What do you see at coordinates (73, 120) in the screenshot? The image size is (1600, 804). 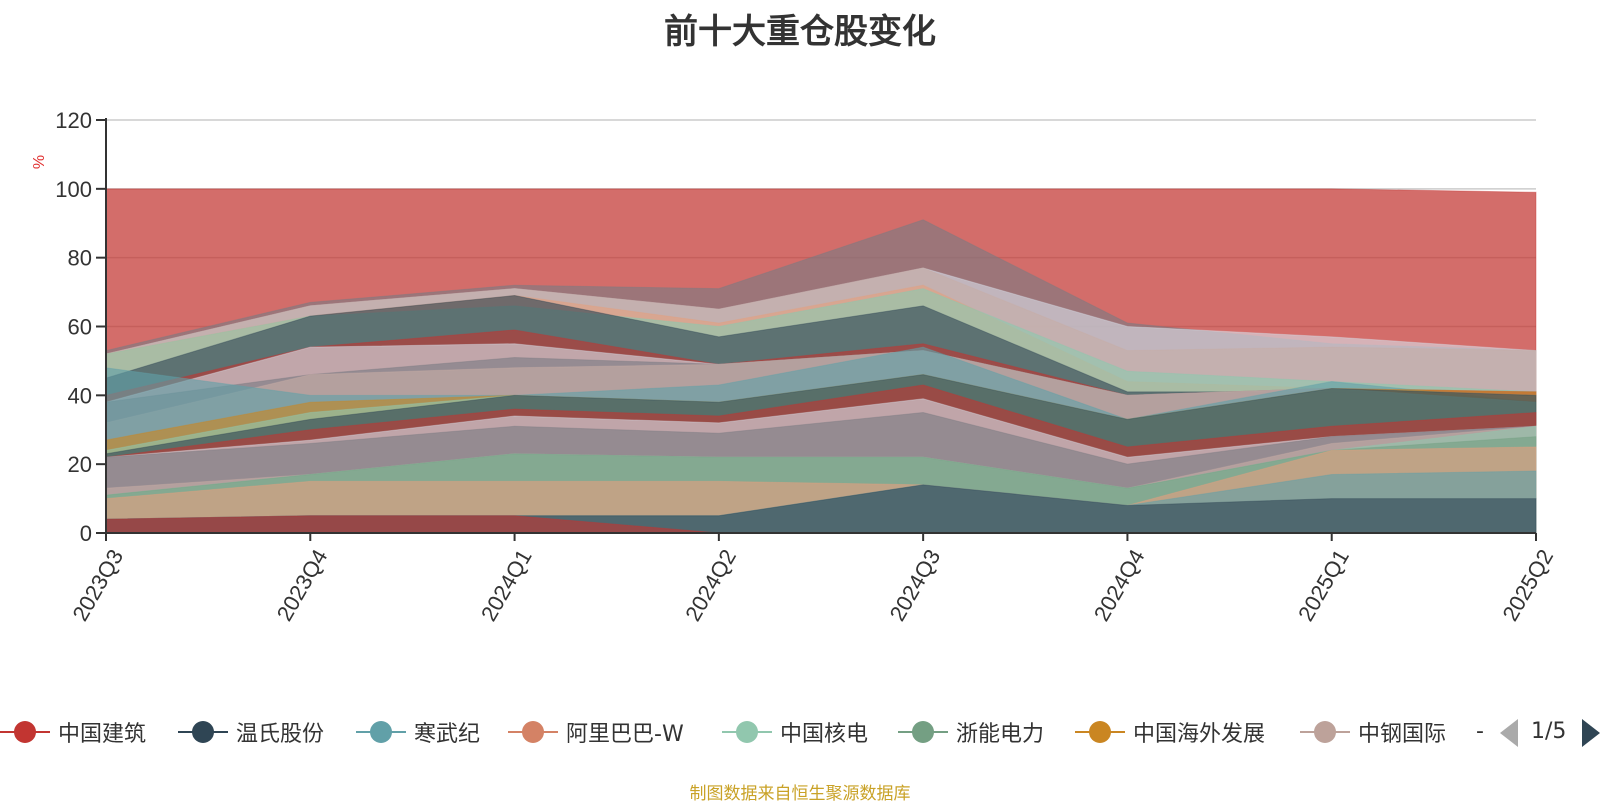 I see `y-tick-label: 120` at bounding box center [73, 120].